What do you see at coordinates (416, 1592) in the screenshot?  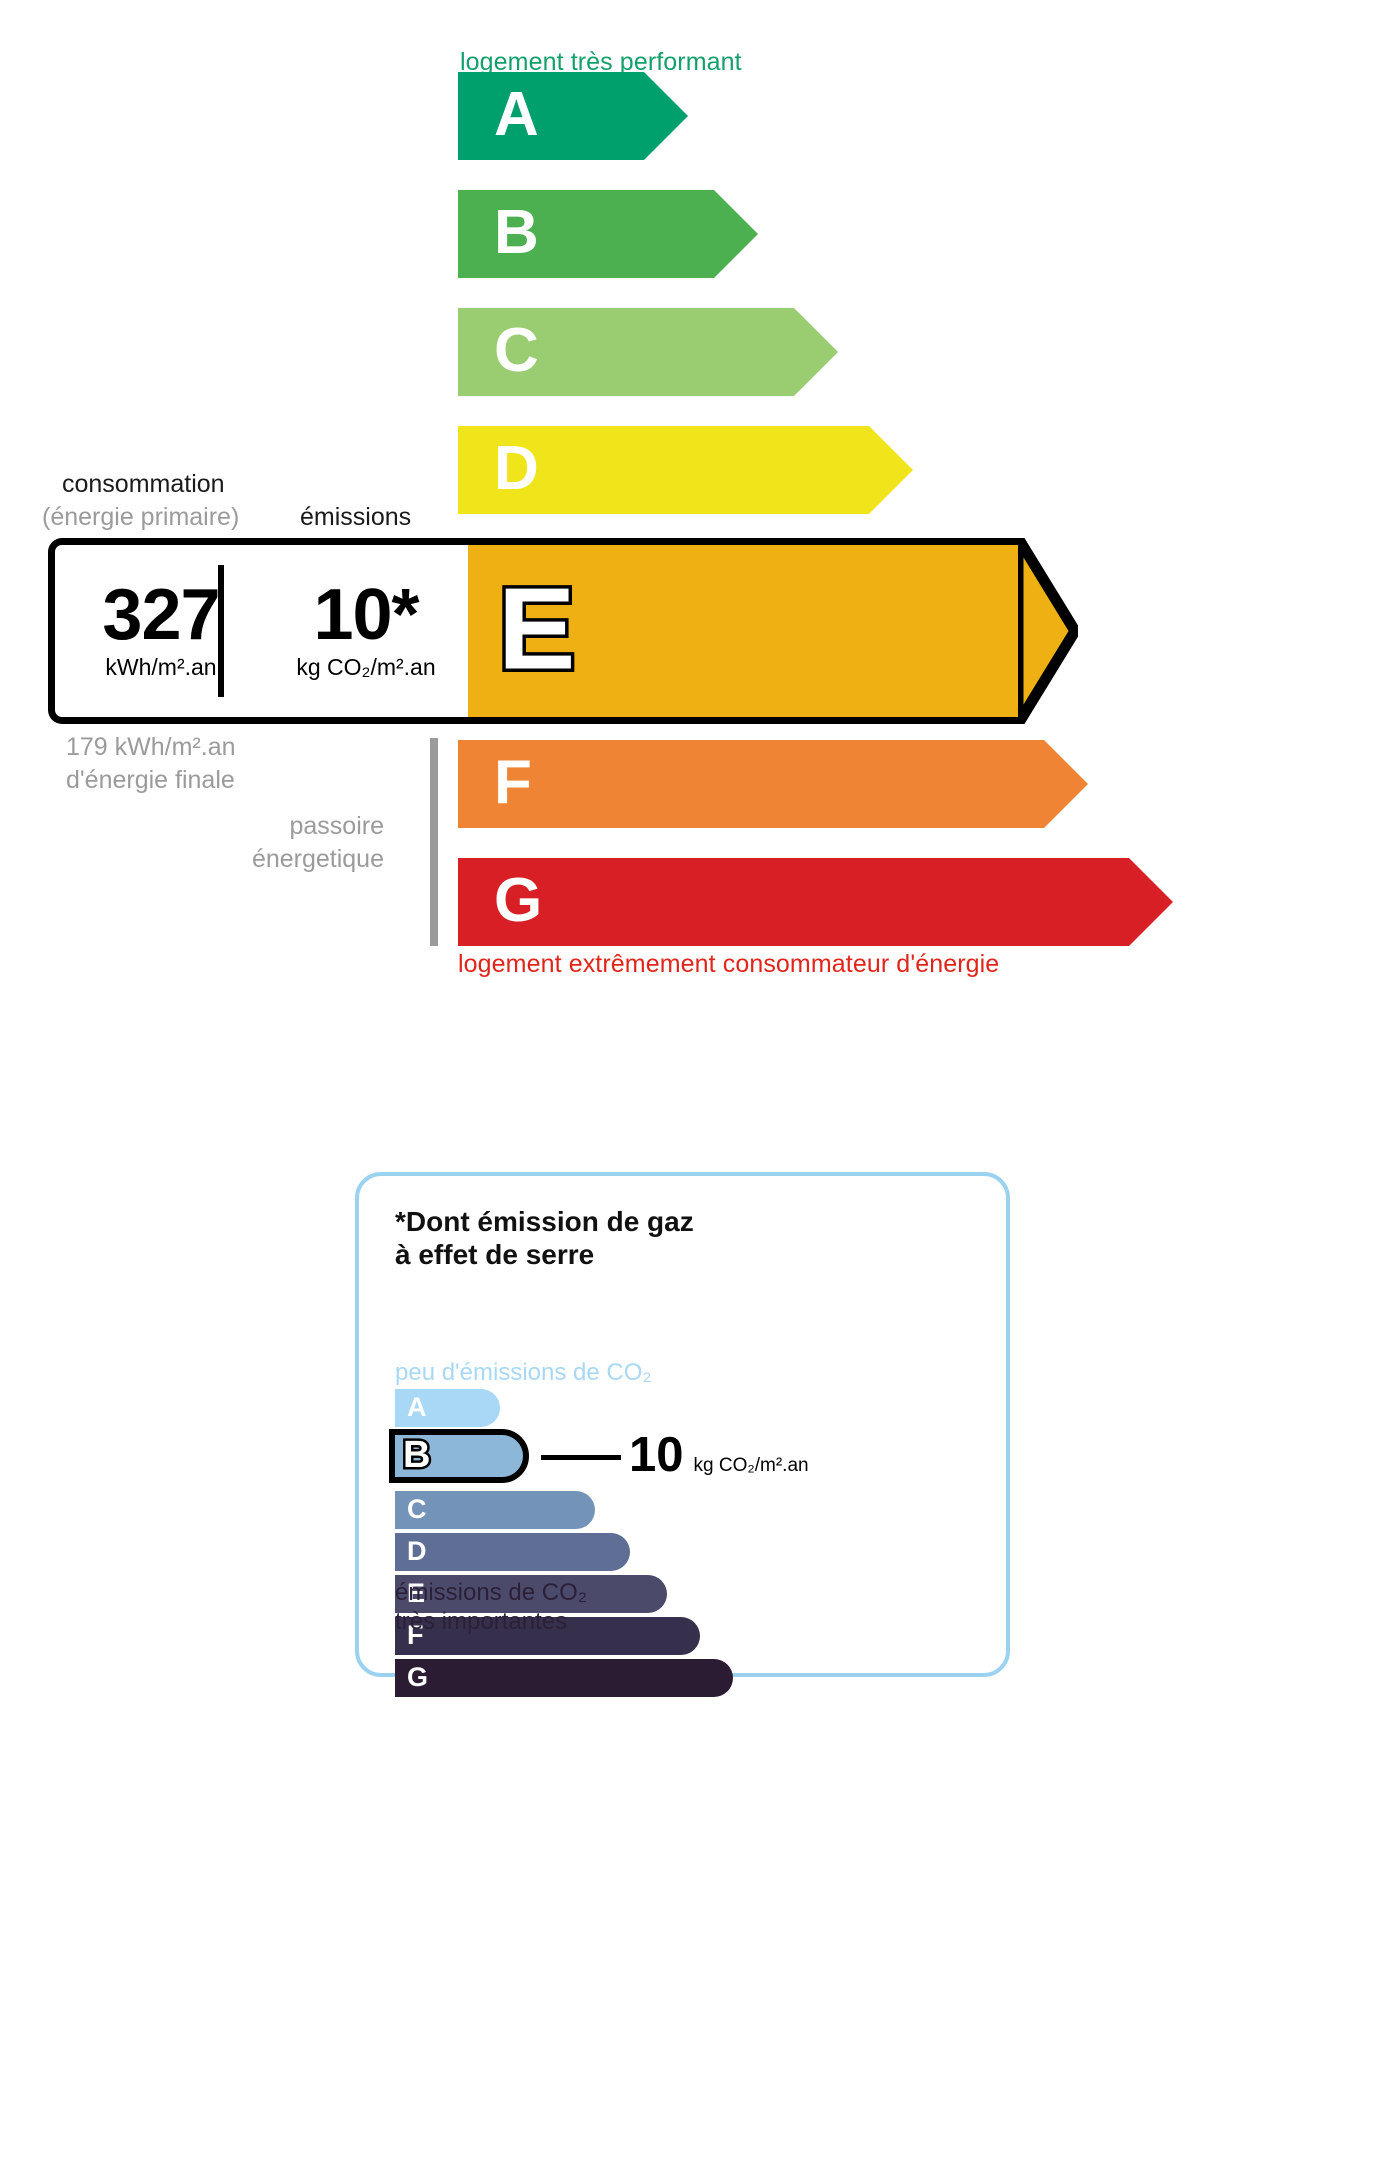 I see `ges-class-letter: E` at bounding box center [416, 1592].